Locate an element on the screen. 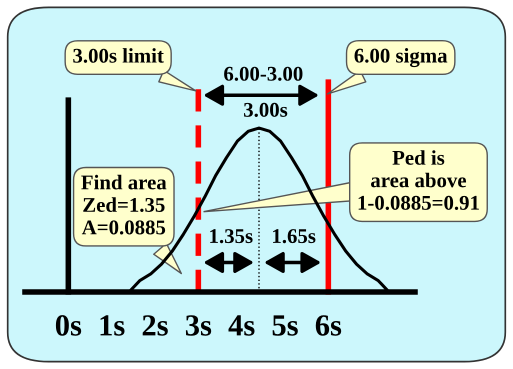 This screenshot has height=369, width=513. x-tick-label: 4s is located at coordinates (241, 325).